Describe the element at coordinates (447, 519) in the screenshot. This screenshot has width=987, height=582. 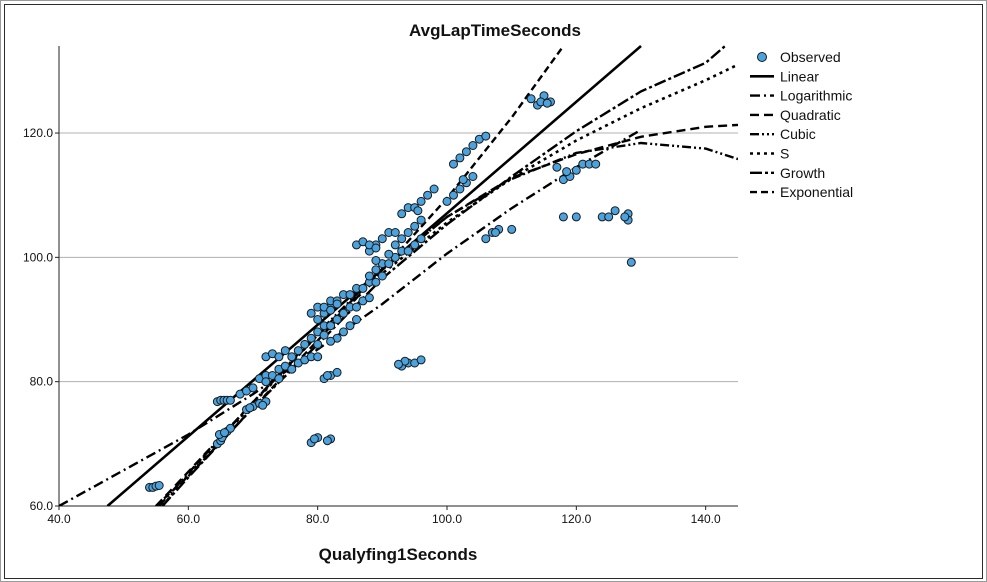
I see `x-tick-label: 100.0` at that location.